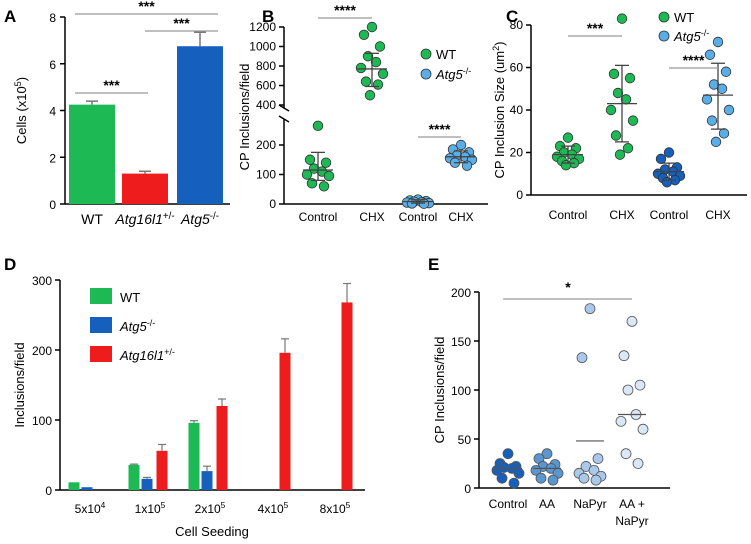  Describe the element at coordinates (496, 48) in the screenshot. I see `text-part: 2` at that location.